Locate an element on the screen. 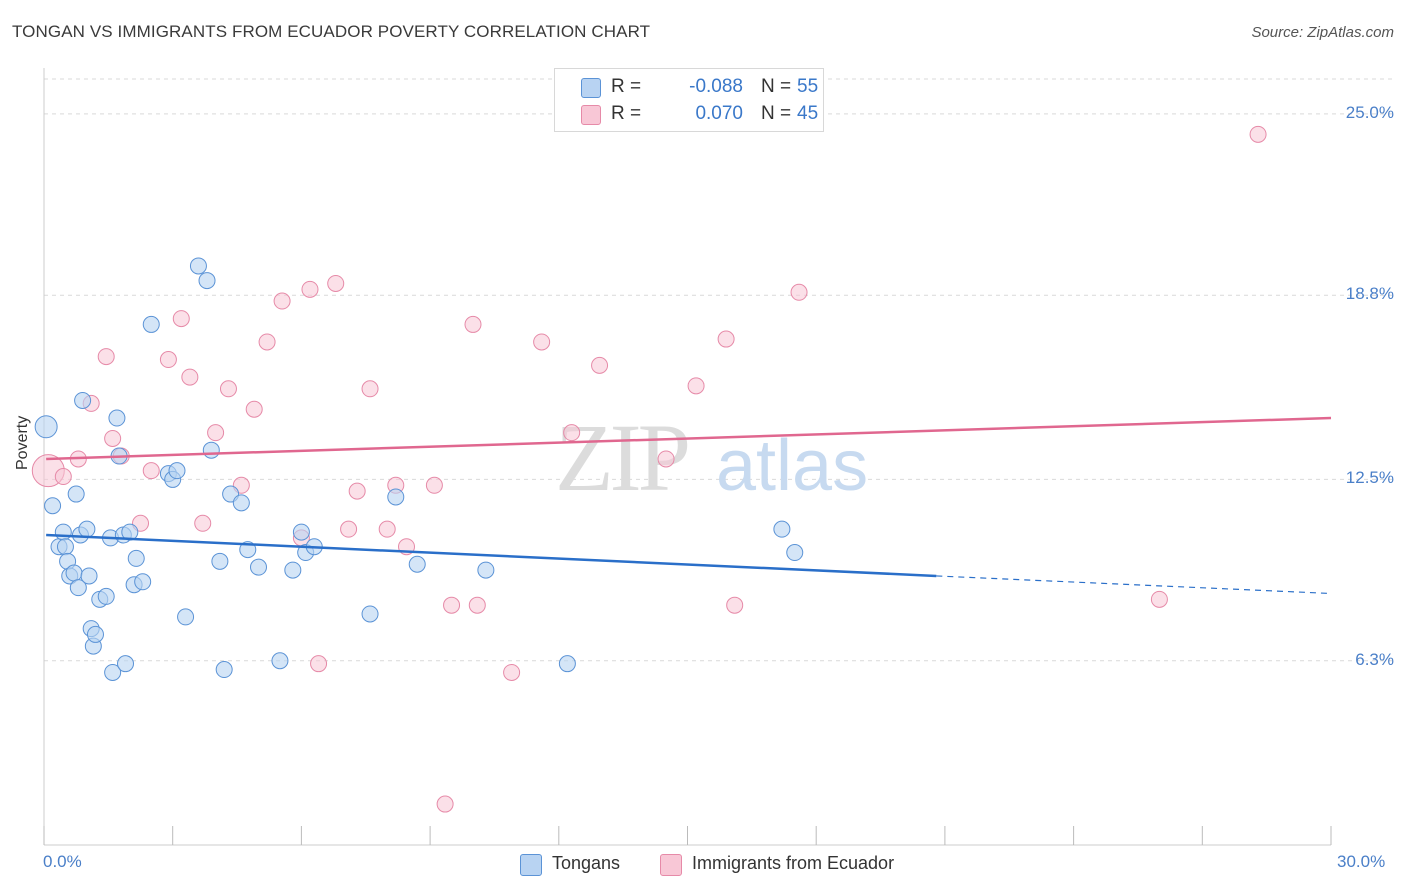  legend-swatch-ecuador is located at coordinates (671, 865).